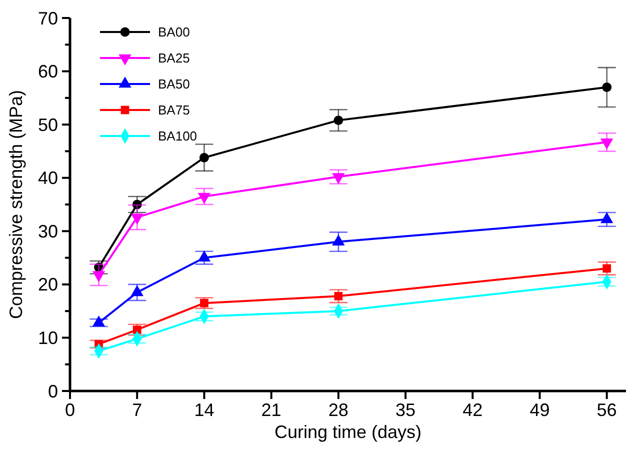  What do you see at coordinates (137, 410) in the screenshot?
I see `x-tick-label: 7` at bounding box center [137, 410].